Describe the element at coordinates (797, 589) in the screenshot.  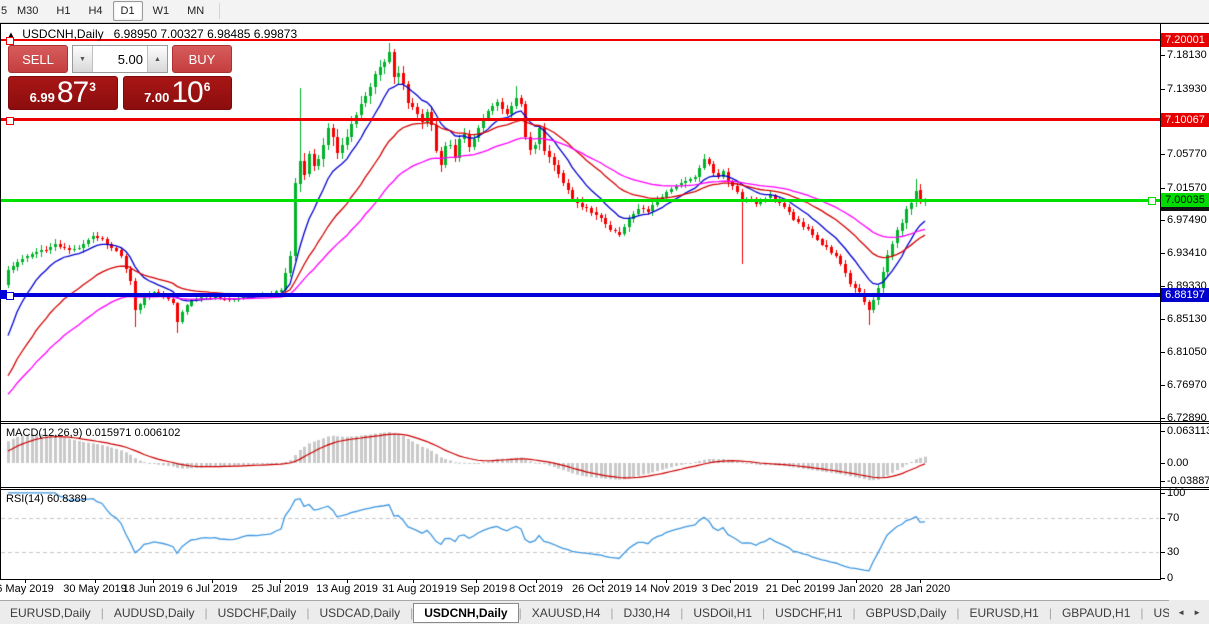
I see `date-label: 21 Dec 2019` at that location.